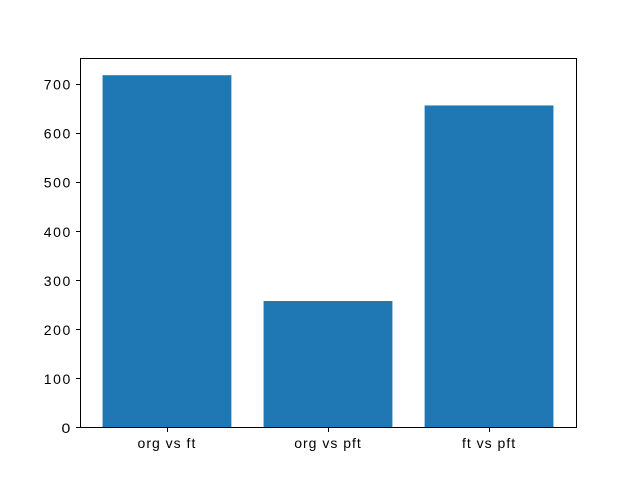  Describe the element at coordinates (167, 443) in the screenshot. I see `svg-text: org vs ft` at that location.